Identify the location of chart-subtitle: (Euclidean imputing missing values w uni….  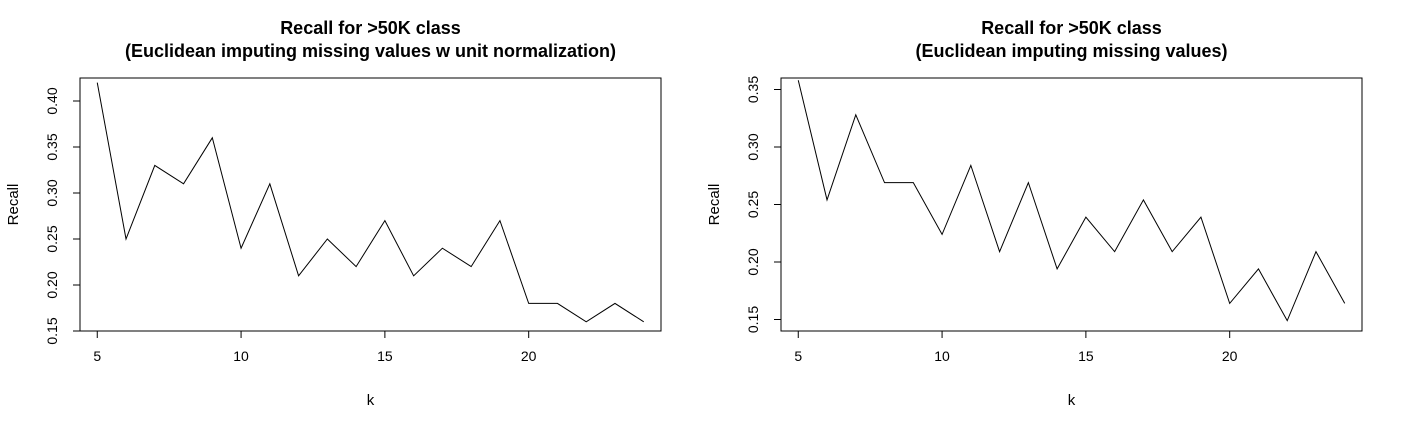
(370, 51).